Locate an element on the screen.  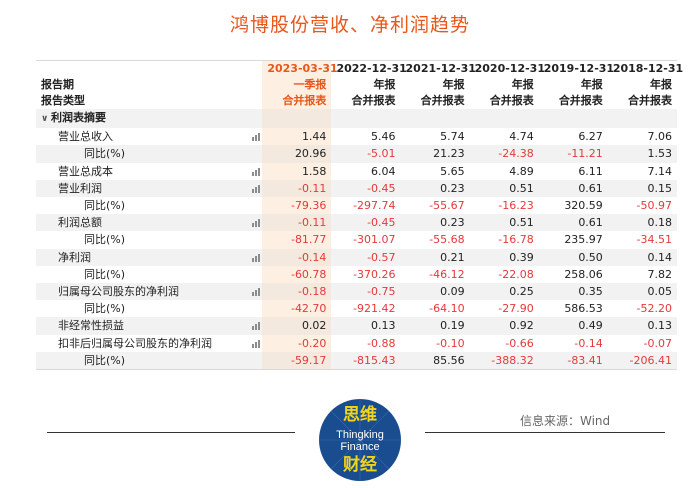
value-cell: 21.23 is located at coordinates (435, 154).